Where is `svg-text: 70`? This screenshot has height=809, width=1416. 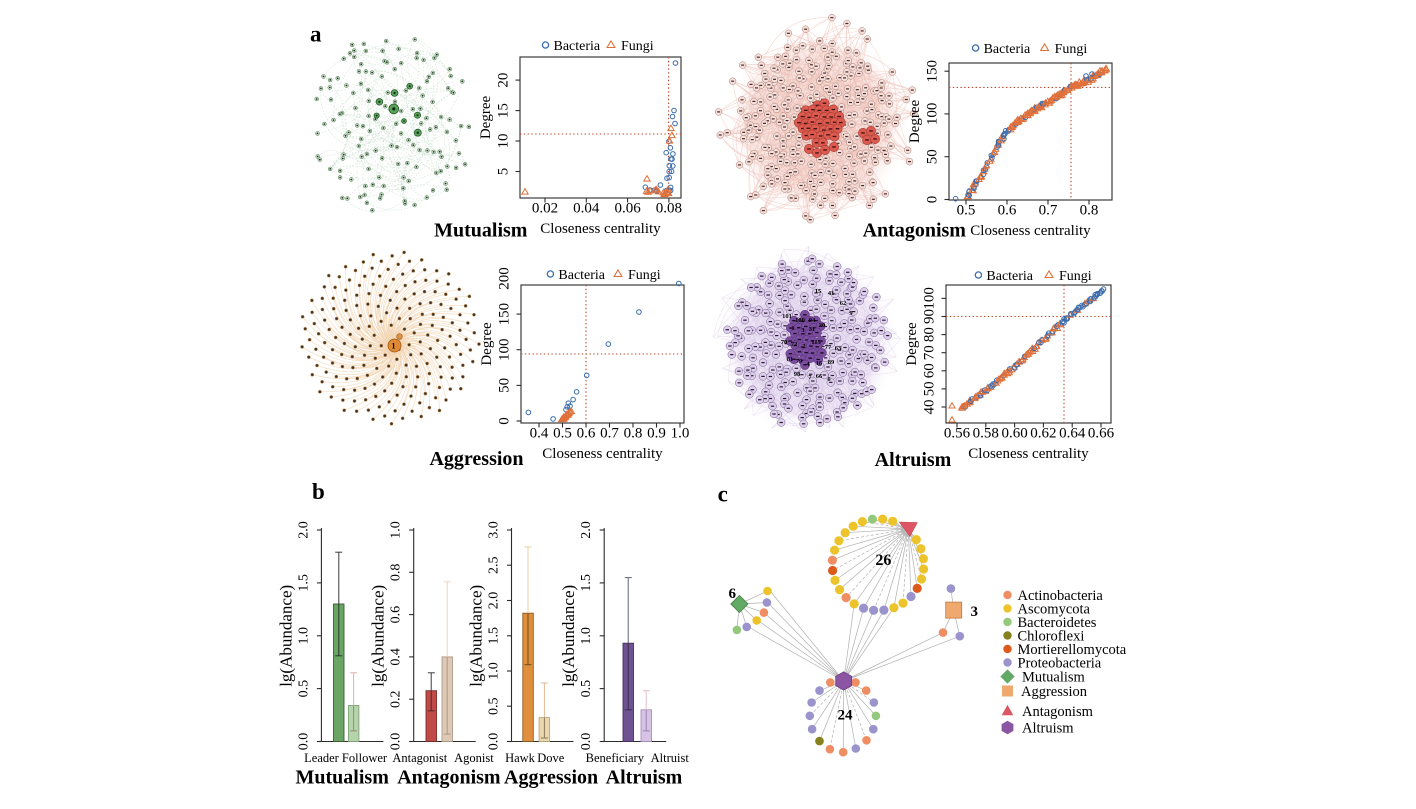
svg-text: 70 is located at coordinates (930, 352).